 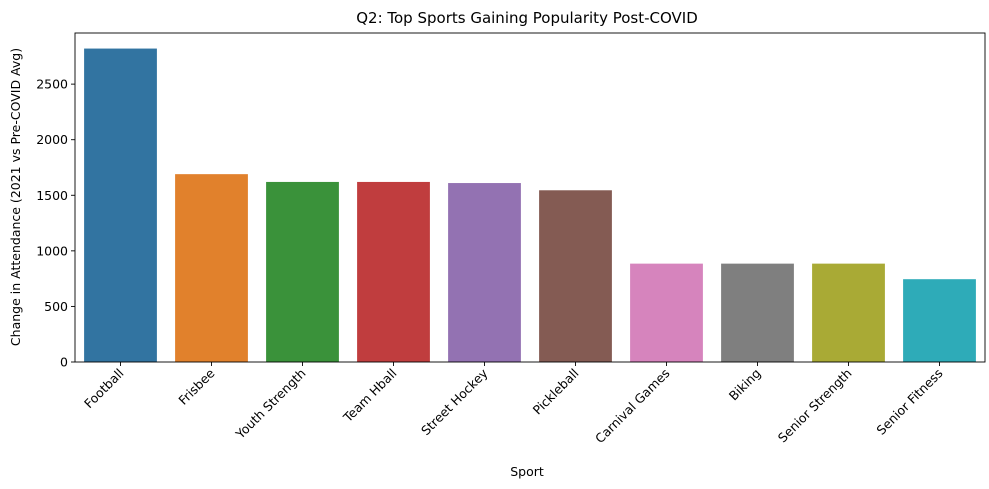 I want to click on x-tick-label: Senior Fitness, so click(x=909, y=402).